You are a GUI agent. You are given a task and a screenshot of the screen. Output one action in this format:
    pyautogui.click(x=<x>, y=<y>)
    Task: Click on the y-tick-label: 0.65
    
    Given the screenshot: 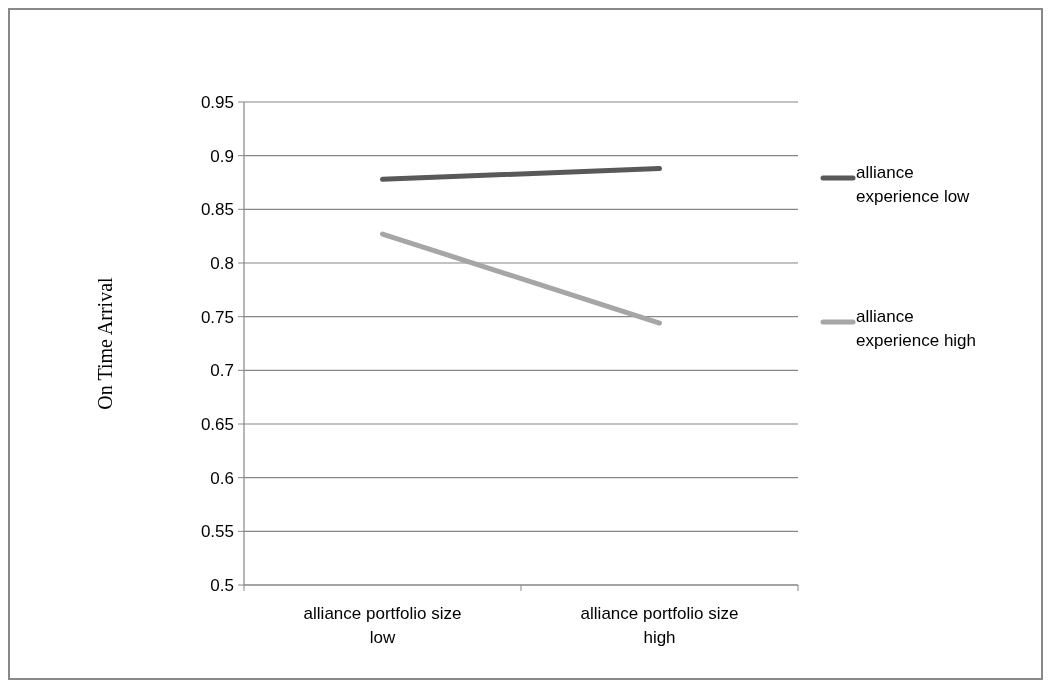 What is the action you would take?
    pyautogui.click(x=217, y=424)
    